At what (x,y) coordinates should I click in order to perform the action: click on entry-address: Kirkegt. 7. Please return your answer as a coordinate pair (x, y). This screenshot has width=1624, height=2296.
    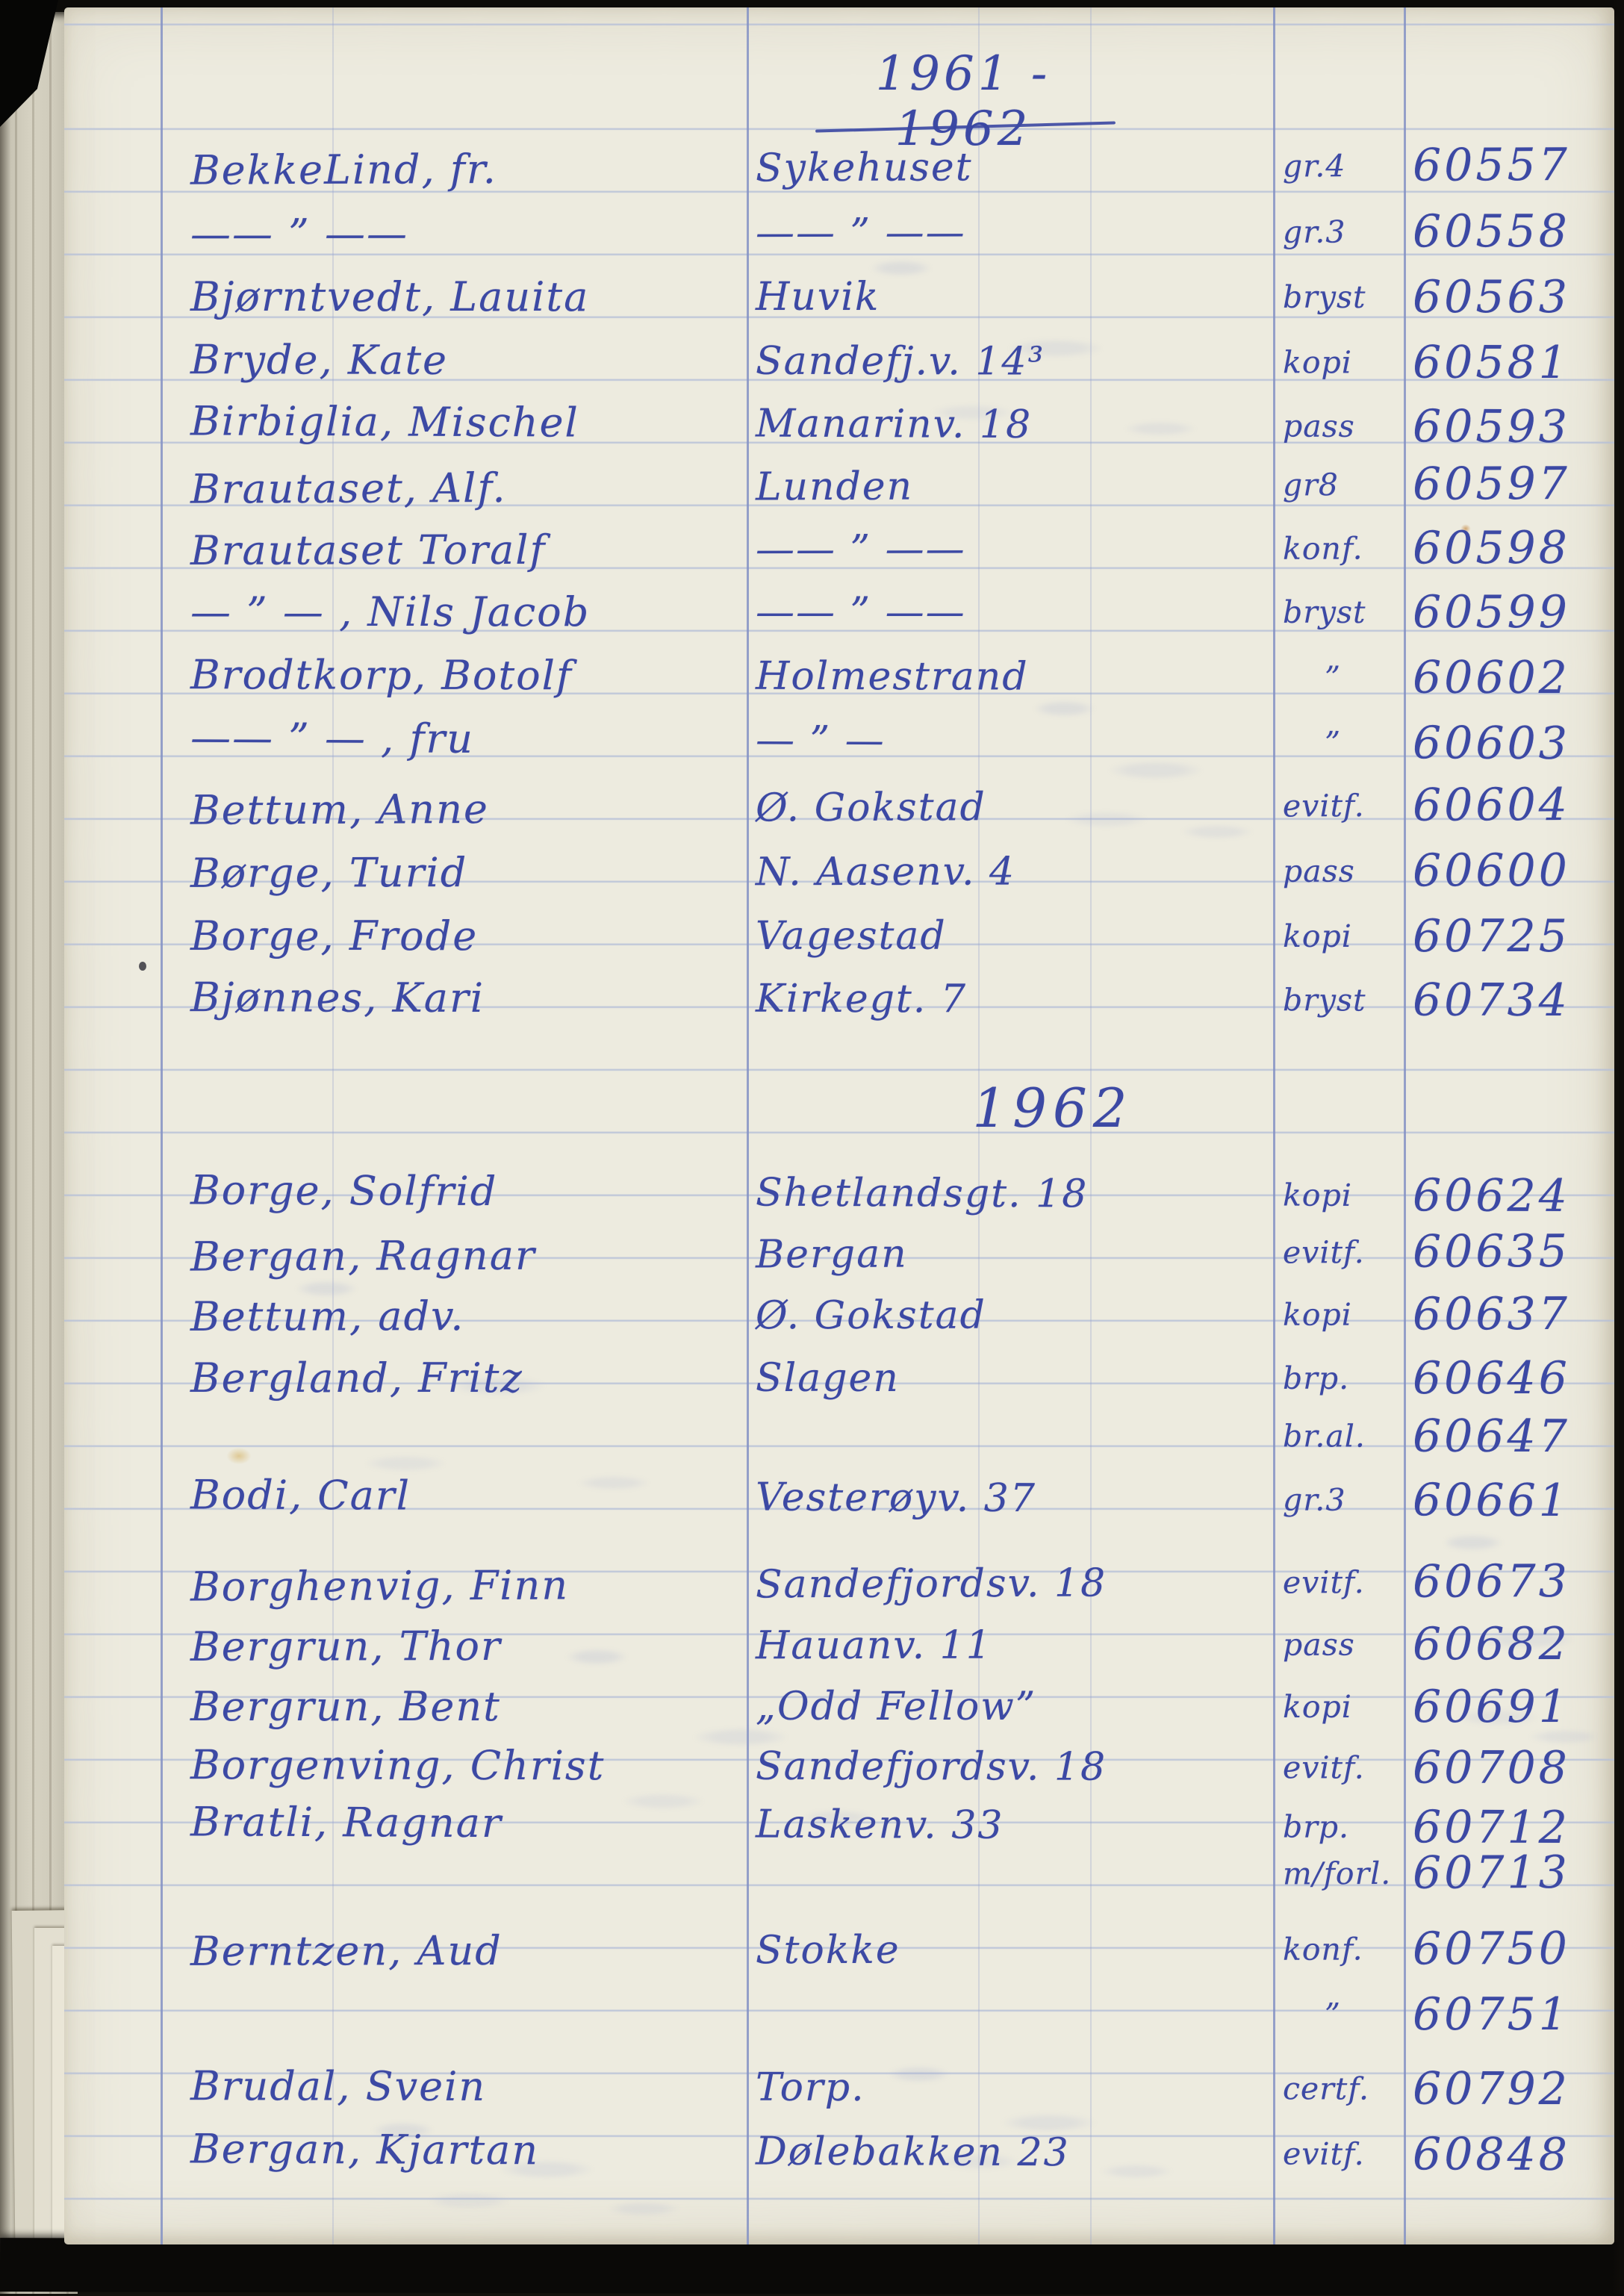
    Looking at the image, I should click on (861, 999).